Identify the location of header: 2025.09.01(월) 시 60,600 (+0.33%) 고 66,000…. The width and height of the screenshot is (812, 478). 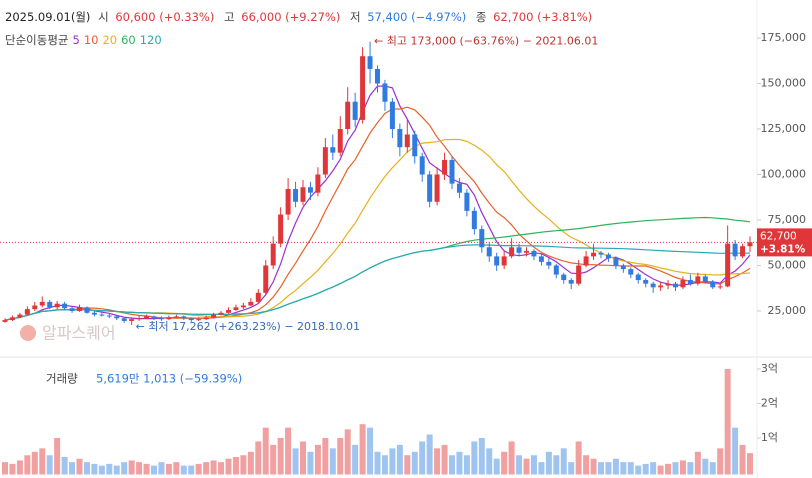
(298, 17).